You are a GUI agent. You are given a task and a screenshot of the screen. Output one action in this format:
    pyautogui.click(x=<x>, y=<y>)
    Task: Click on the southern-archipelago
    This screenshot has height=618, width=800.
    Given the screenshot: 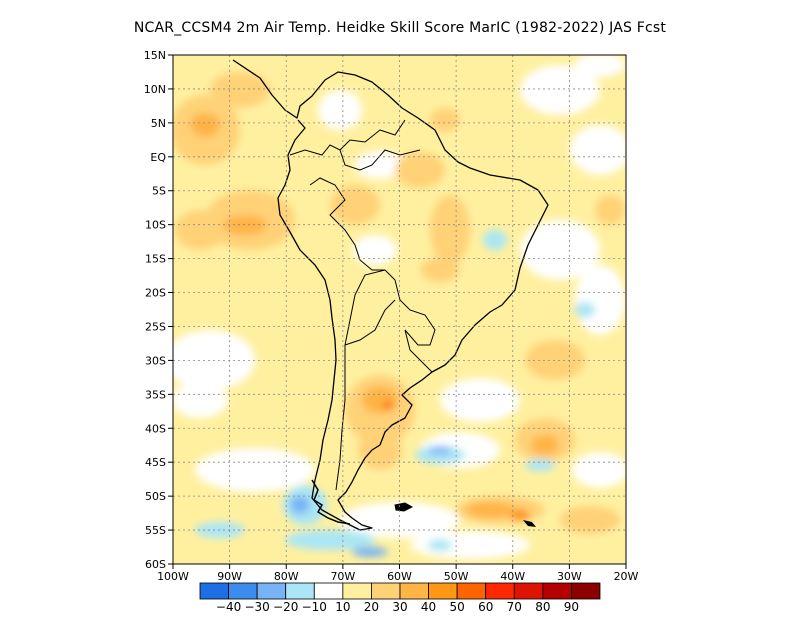 What is the action you would take?
    pyautogui.click(x=331, y=502)
    